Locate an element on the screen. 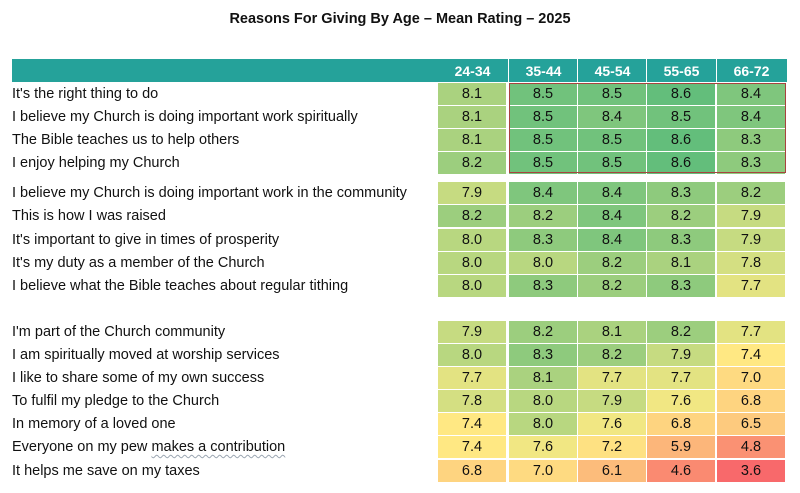 This screenshot has height=493, width=800. row-label: The Bible teaches us to help others is located at coordinates (126, 140).